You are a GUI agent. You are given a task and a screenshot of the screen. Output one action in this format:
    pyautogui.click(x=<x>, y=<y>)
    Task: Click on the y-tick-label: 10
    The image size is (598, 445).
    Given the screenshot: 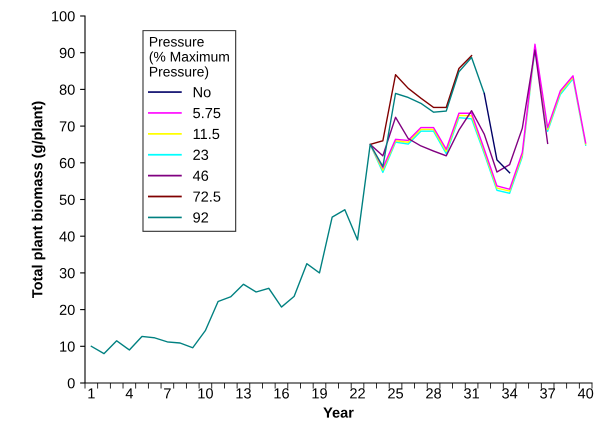 What is the action you would take?
    pyautogui.click(x=67, y=346)
    